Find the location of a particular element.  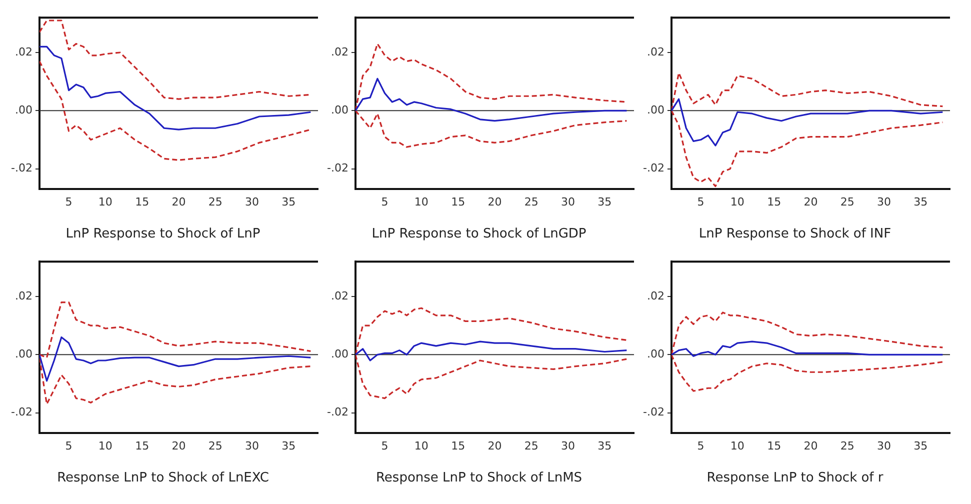

text: Response LnP to Shock of LnEXC is located at coordinates (163, 478).